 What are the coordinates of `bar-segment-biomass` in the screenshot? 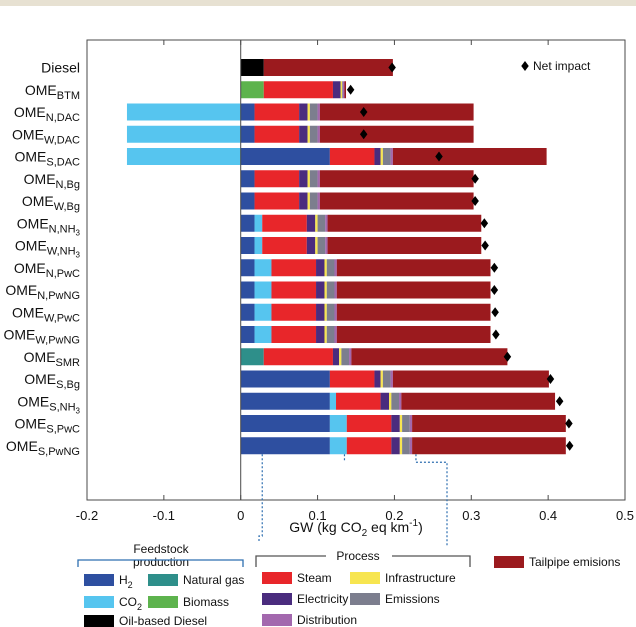 It's located at (252, 90).